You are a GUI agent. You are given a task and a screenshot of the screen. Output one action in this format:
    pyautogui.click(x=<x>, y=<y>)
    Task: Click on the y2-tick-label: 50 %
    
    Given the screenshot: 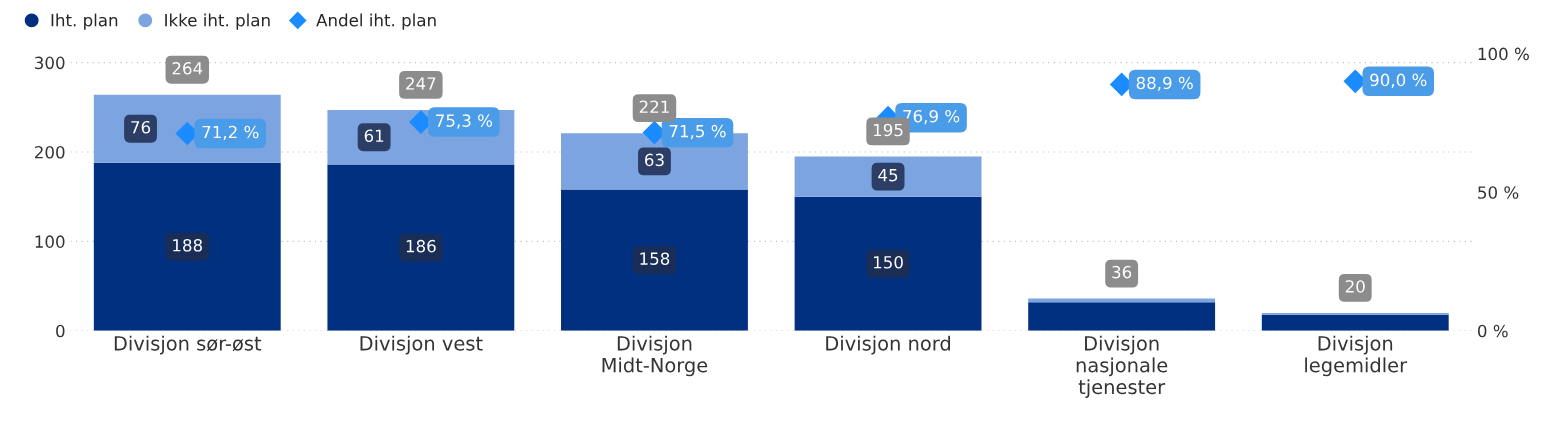 What is the action you would take?
    pyautogui.click(x=1498, y=192)
    